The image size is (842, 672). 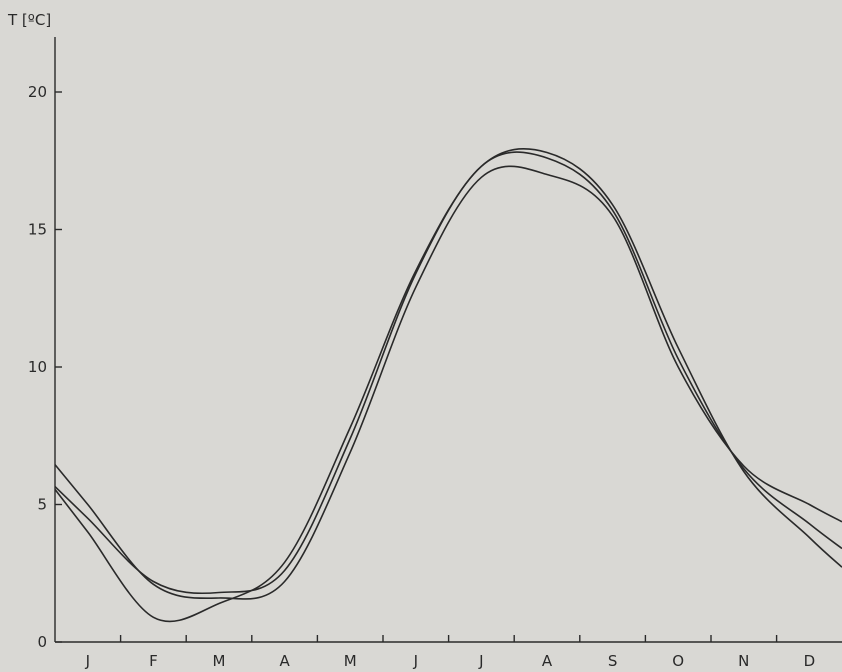 What do you see at coordinates (42, 505) in the screenshot?
I see `y-tick-label: 5` at bounding box center [42, 505].